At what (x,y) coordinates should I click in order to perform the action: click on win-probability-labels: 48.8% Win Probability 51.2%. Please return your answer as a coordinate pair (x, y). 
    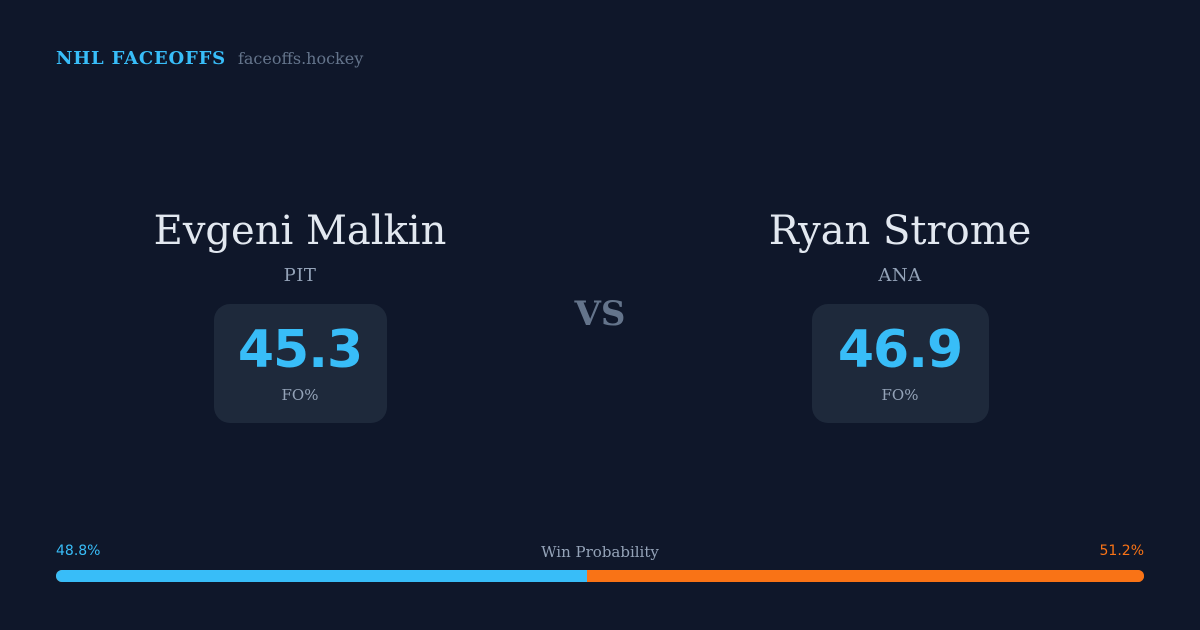
    Looking at the image, I should click on (600, 553).